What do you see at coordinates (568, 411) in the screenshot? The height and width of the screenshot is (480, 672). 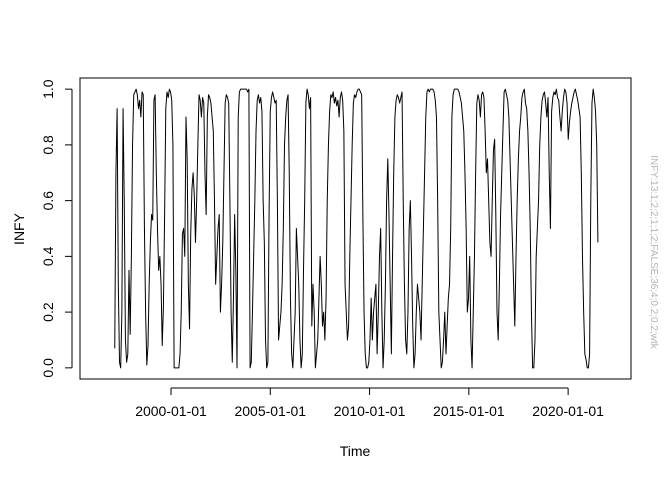 I see `x-tick-label: 2020-01-01` at bounding box center [568, 411].